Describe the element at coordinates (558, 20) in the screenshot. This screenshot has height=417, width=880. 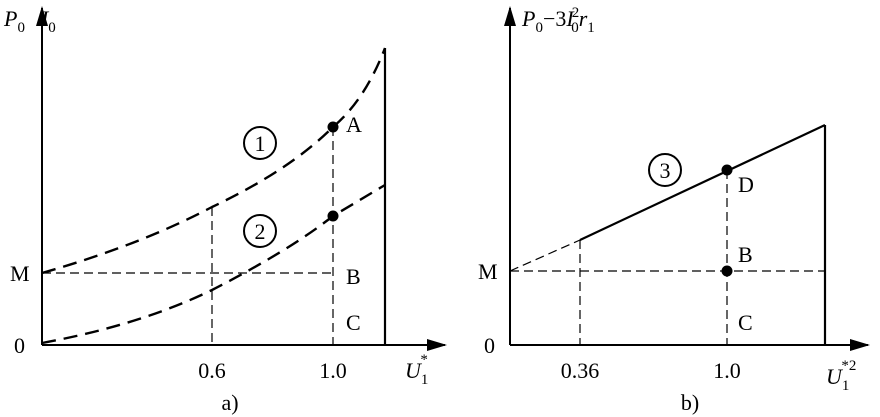
I see `y-axis-label: P0−3I2 0r1` at that location.